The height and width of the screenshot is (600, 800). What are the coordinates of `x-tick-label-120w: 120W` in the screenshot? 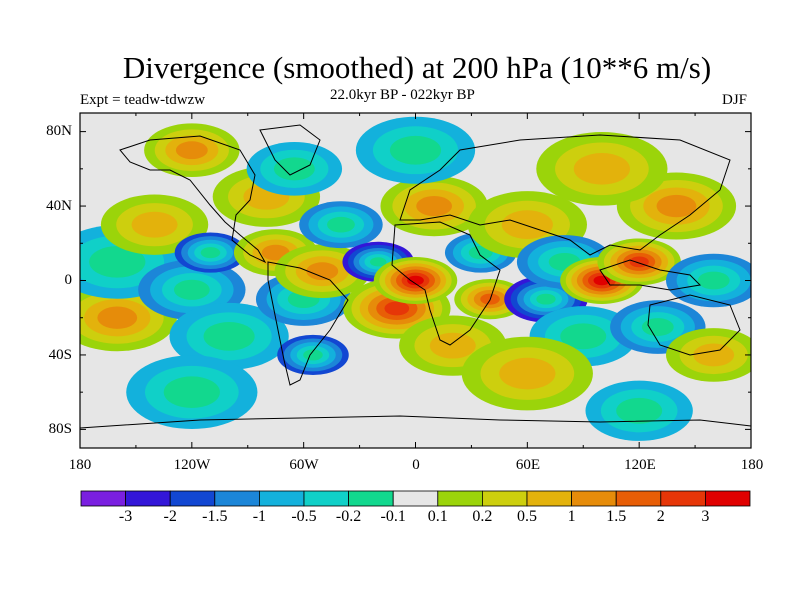 It's located at (192, 465).